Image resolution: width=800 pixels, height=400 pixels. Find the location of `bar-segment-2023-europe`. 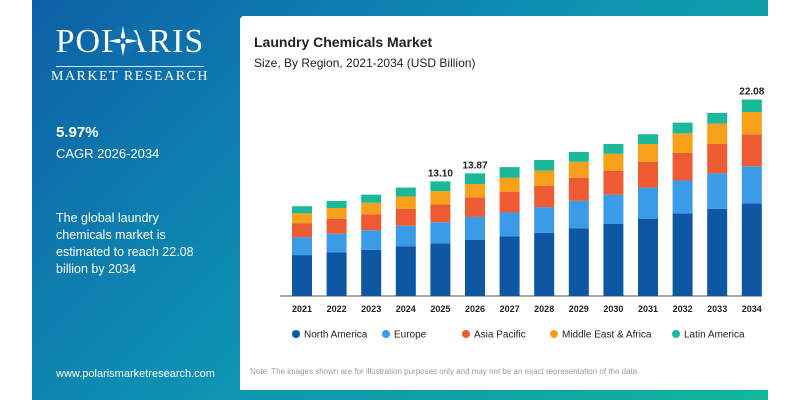

bar-segment-2023-europe is located at coordinates (371, 240).